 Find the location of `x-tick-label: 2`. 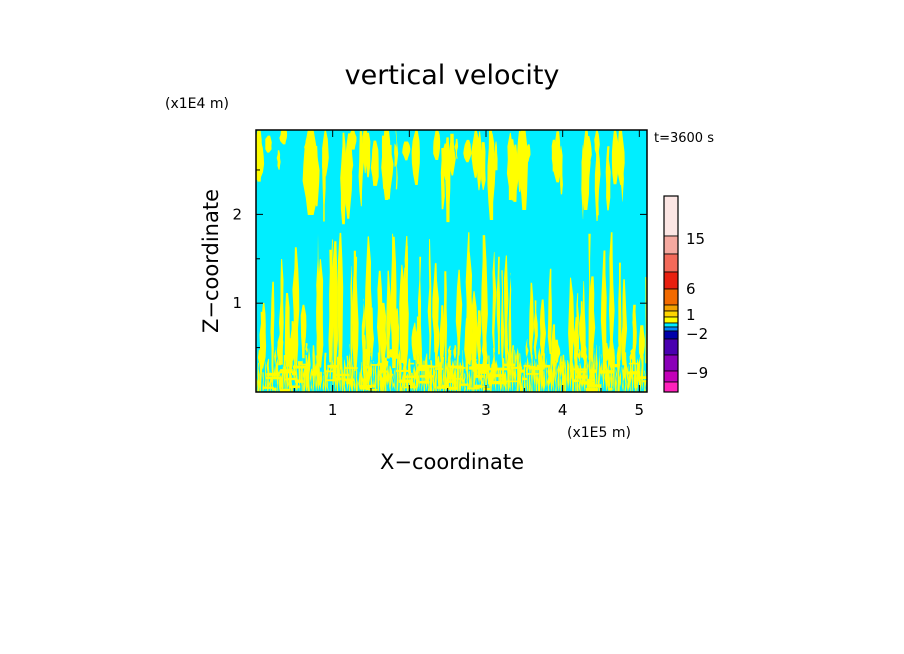

x-tick-label: 2 is located at coordinates (410, 410).